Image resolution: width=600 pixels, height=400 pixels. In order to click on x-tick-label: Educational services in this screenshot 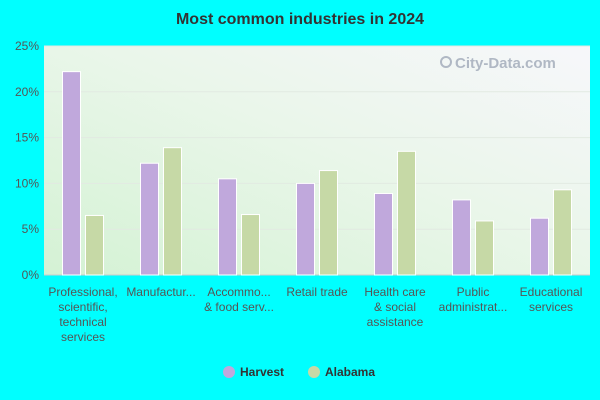, I will do `click(551, 299)`.